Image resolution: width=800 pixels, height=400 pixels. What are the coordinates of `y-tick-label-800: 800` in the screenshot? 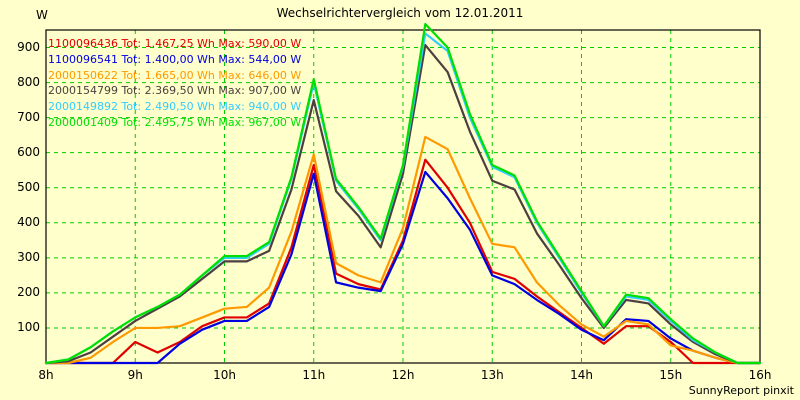 It's located at (28, 81).